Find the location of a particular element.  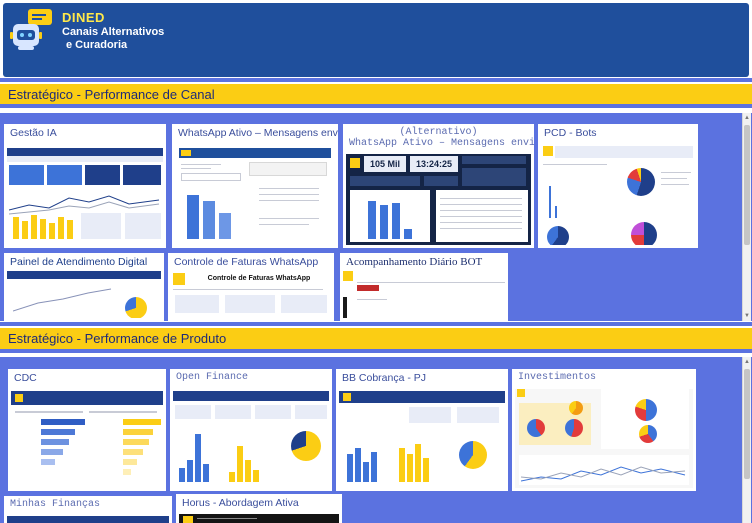

canal-scrollbar: ▲ ▼ is located at coordinates (746, 217).